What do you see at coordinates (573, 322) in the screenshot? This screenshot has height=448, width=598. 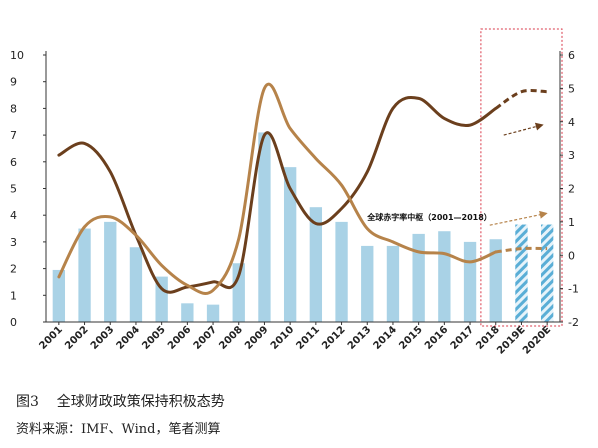 I see `y2-tick-label: -2` at bounding box center [573, 322].